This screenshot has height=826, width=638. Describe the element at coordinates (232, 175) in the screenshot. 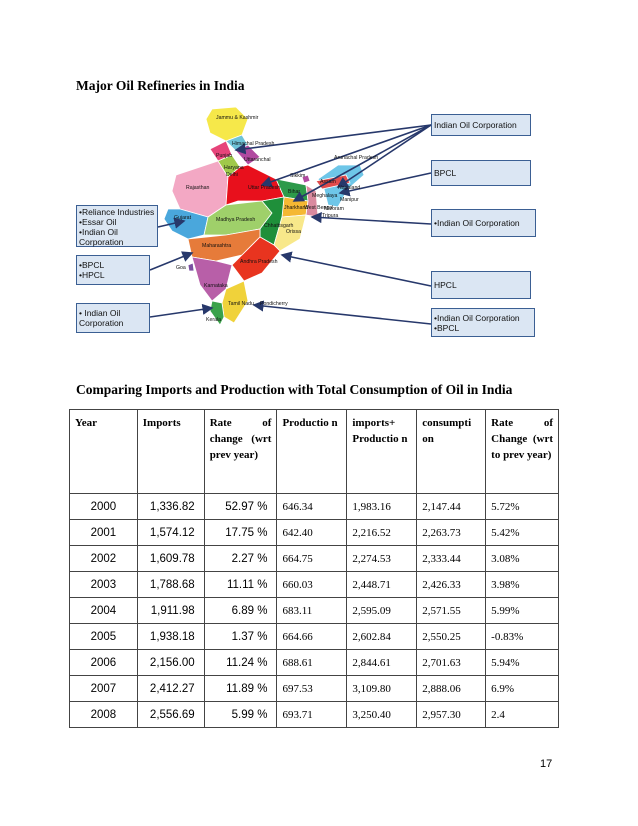

I see `label-delhi: Delhi` at that location.